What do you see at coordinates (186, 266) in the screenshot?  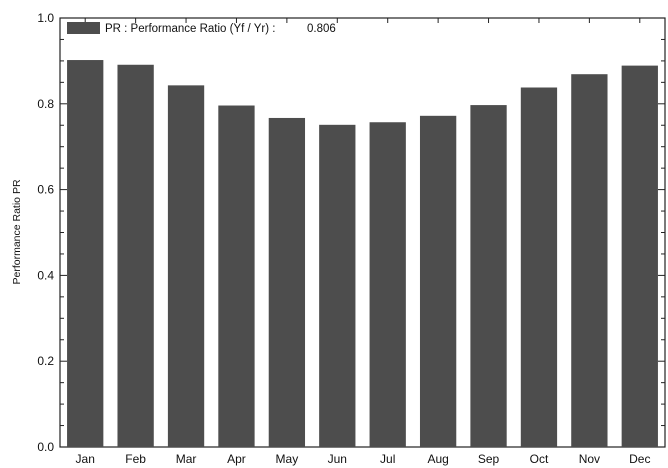 I see `bar-mar` at bounding box center [186, 266].